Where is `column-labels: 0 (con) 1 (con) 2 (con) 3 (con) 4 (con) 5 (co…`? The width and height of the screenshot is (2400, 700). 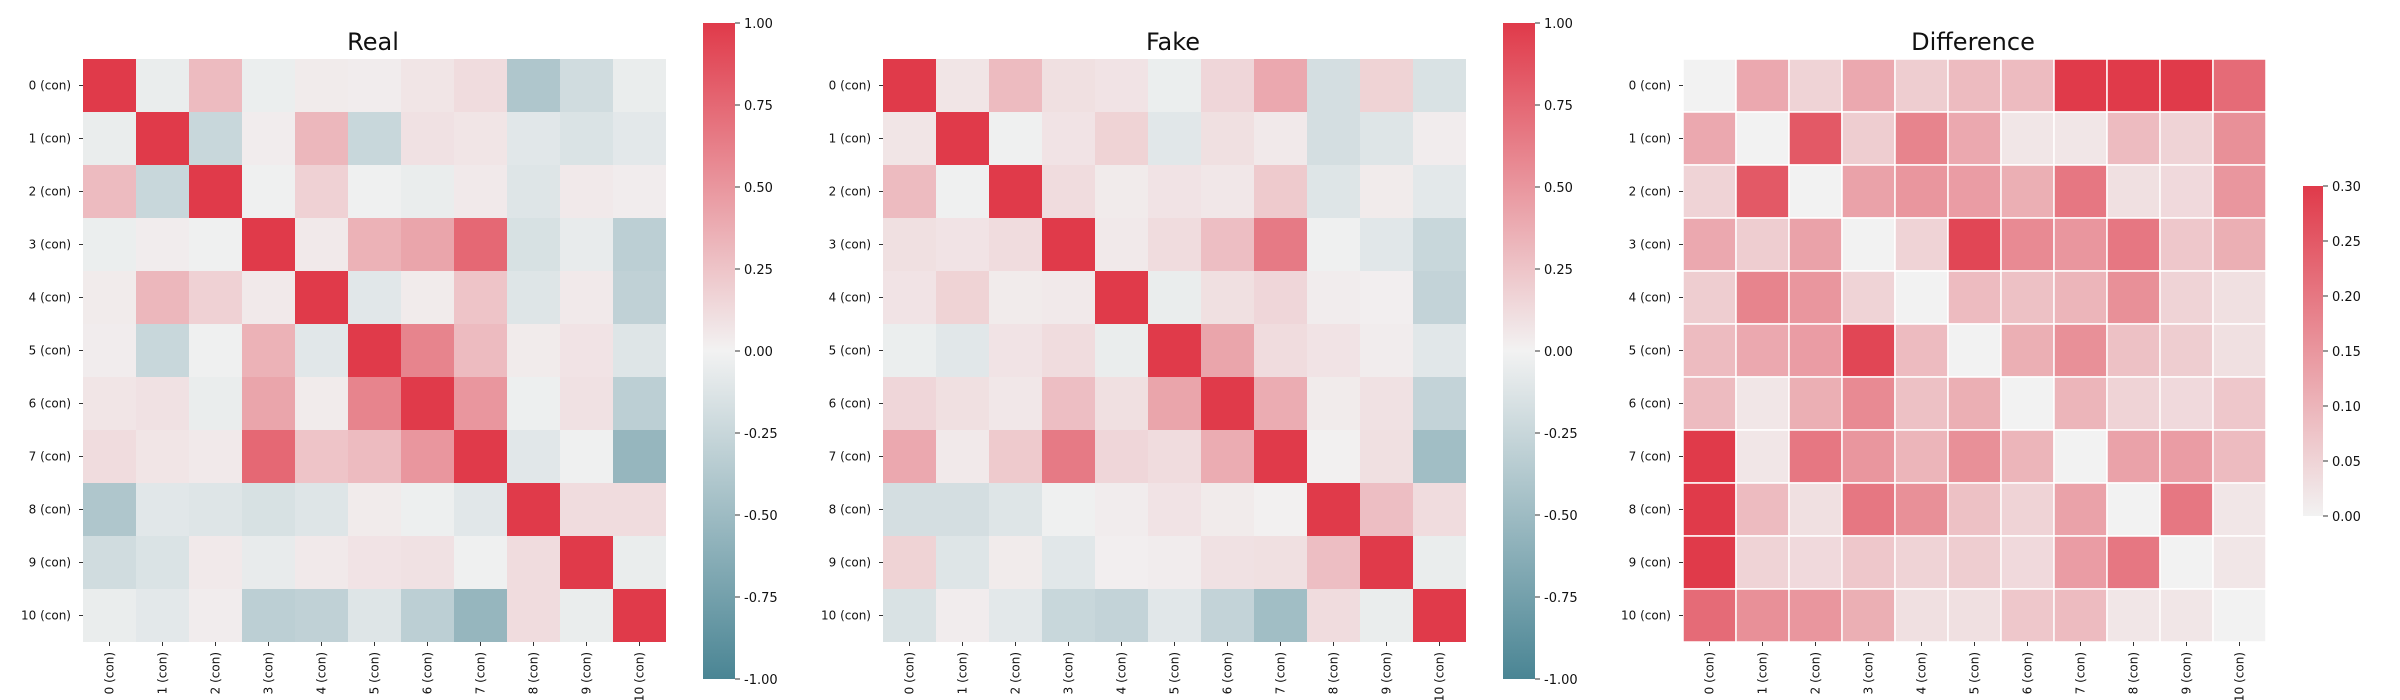
column-labels: 0 (con) 1 (con) 2 (con) 3 (con) 4 (con) 5 (co… is located at coordinates (375, 671).